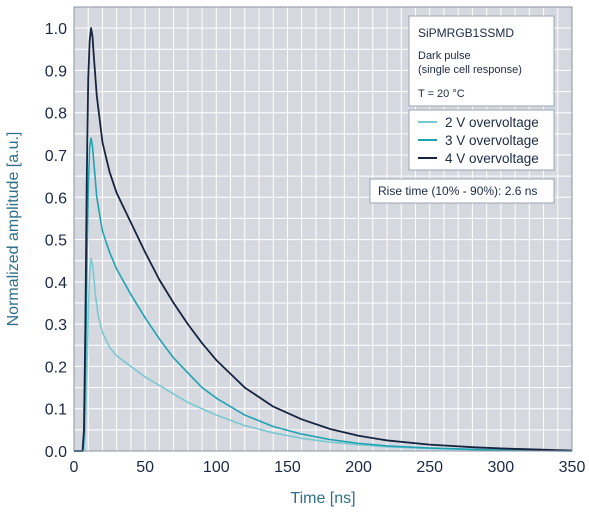 Image resolution: width=589 pixels, height=512 pixels. Describe the element at coordinates (287, 467) in the screenshot. I see `x-tick-label: 150` at that location.